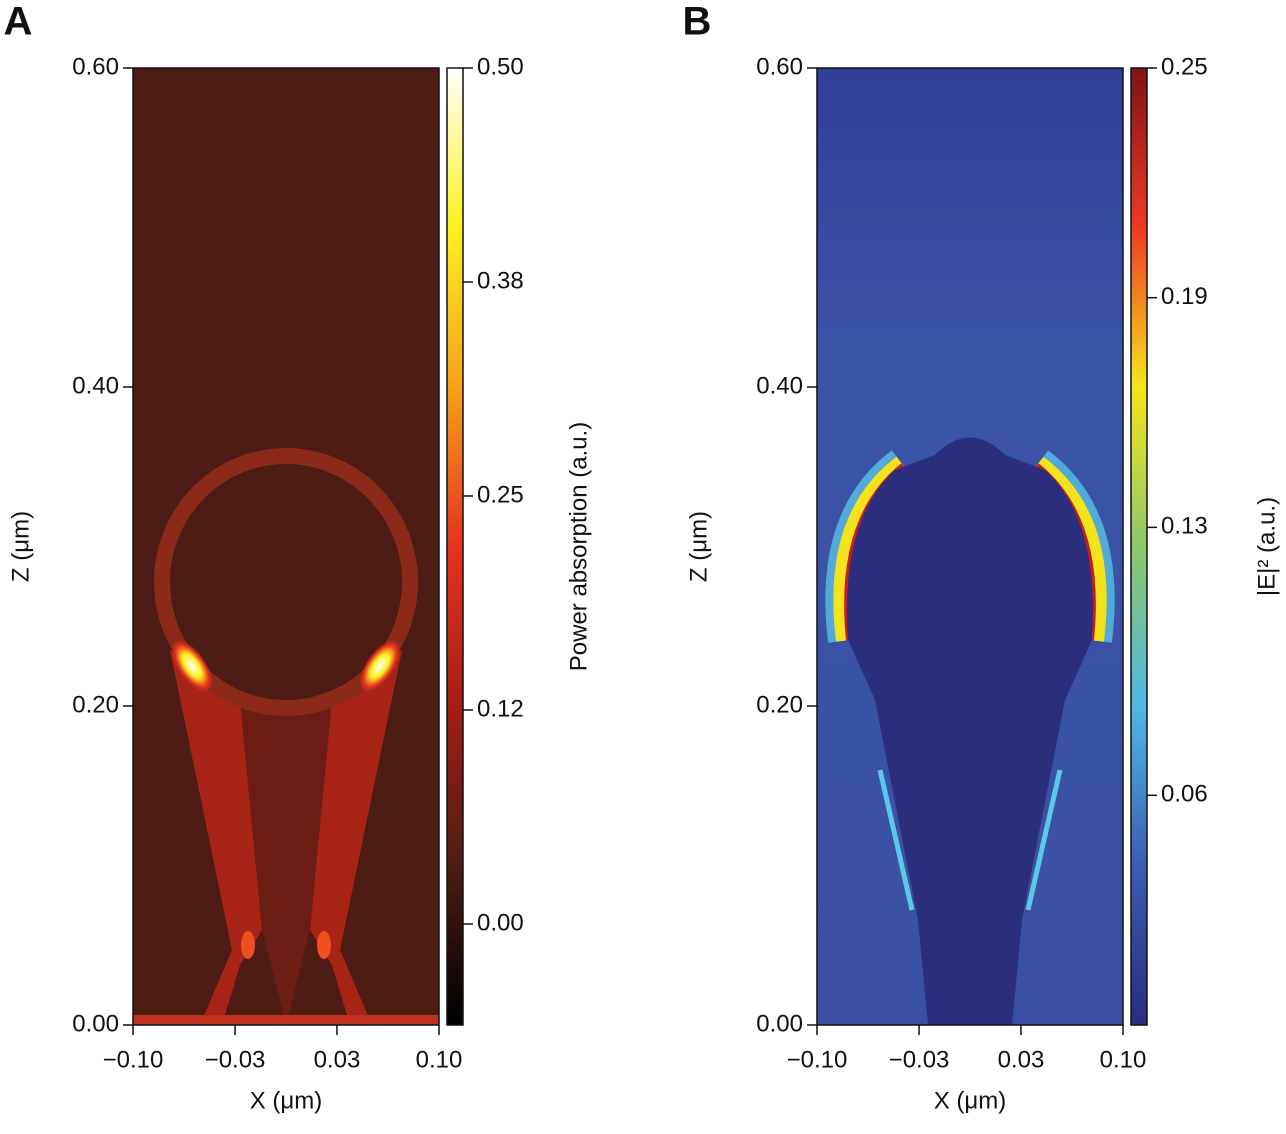 Image resolution: width=1286 pixels, height=1134 pixels. What do you see at coordinates (500, 280) in the screenshot?
I see `colorbar-tick-label: 0.38` at bounding box center [500, 280].